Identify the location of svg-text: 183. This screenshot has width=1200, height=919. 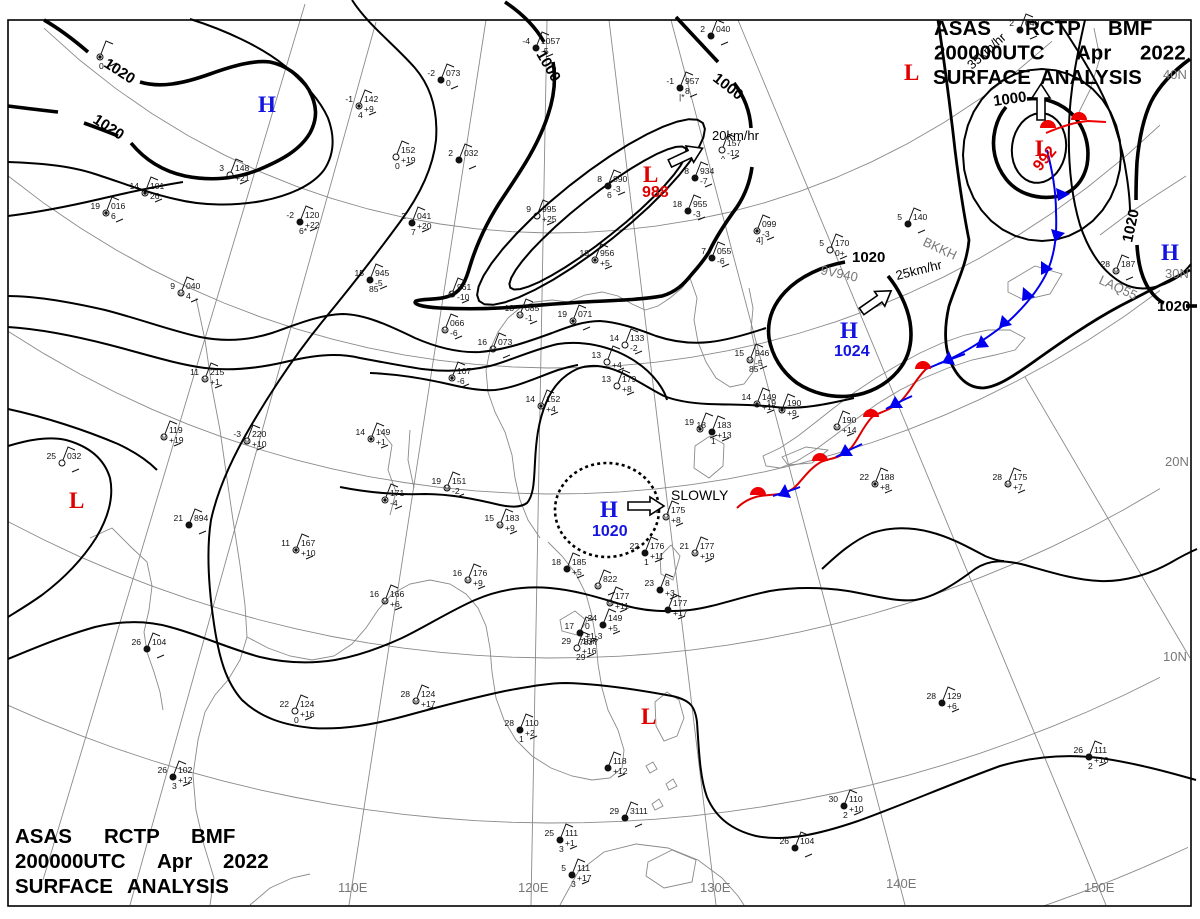
(724, 425).